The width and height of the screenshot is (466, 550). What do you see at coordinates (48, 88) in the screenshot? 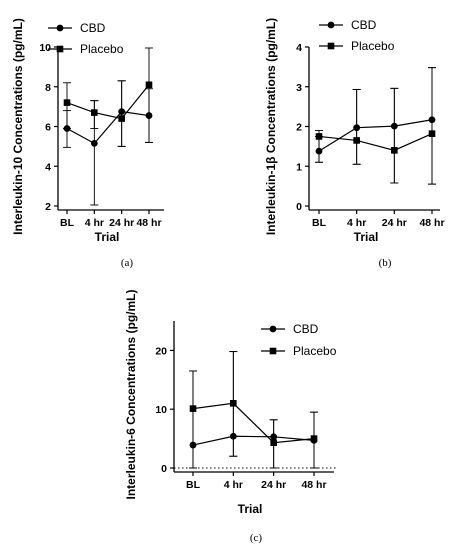
I see `y-tick-label: 8` at bounding box center [48, 88].